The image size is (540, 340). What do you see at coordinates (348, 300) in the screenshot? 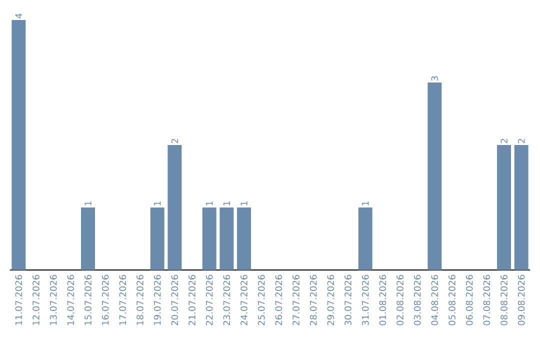
I see `x-tick-label: 30.07.2026` at bounding box center [348, 300].